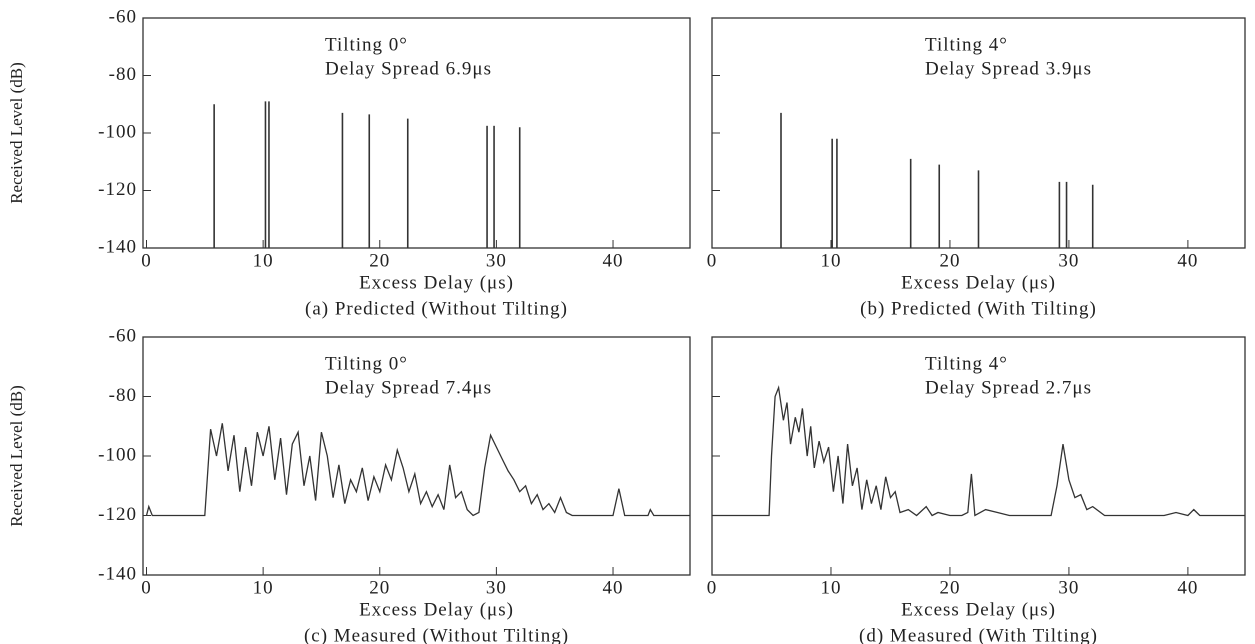 The image size is (1255, 644). What do you see at coordinates (436, 634) in the screenshot?
I see `caption: (c) Measured (Without Tilting)` at bounding box center [436, 634].